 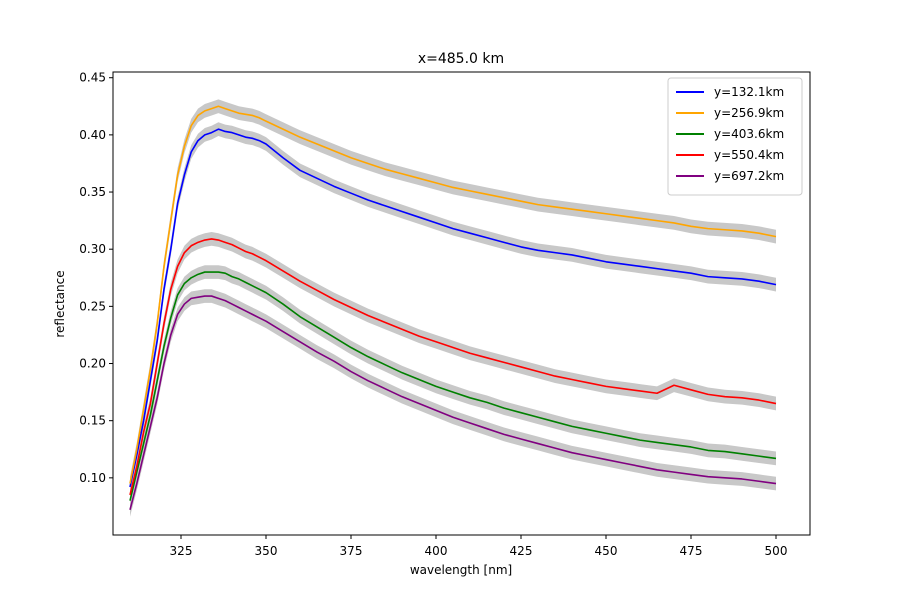 What do you see at coordinates (266, 551) in the screenshot?
I see `x-tick-label: 350` at bounding box center [266, 551].